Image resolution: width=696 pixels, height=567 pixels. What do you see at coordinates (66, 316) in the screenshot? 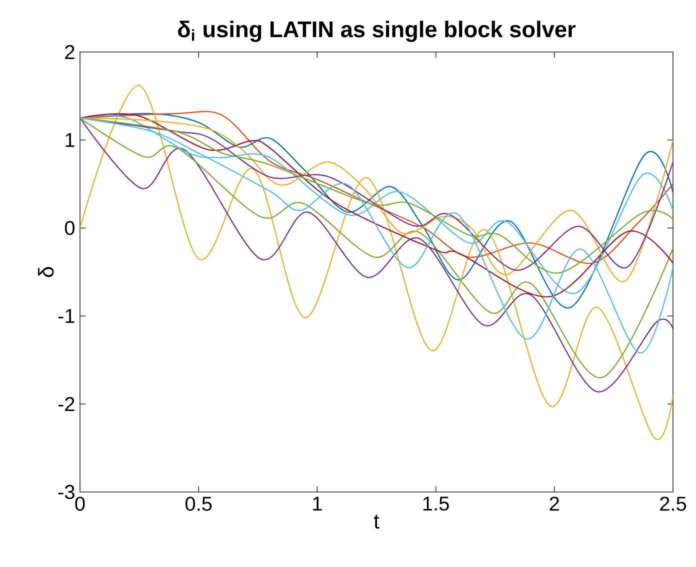
I see `y-tick-label: -1` at bounding box center [66, 316].